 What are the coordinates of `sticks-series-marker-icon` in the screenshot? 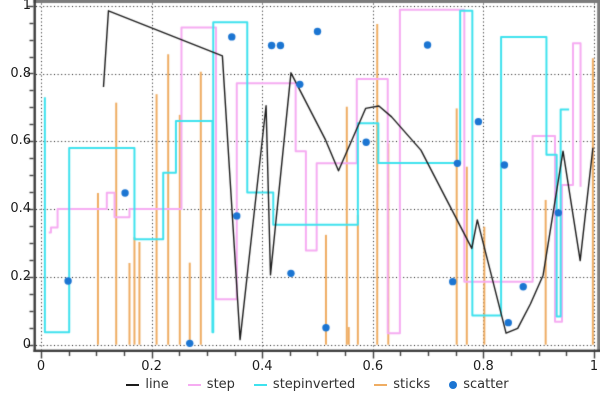 It's located at (381, 384).